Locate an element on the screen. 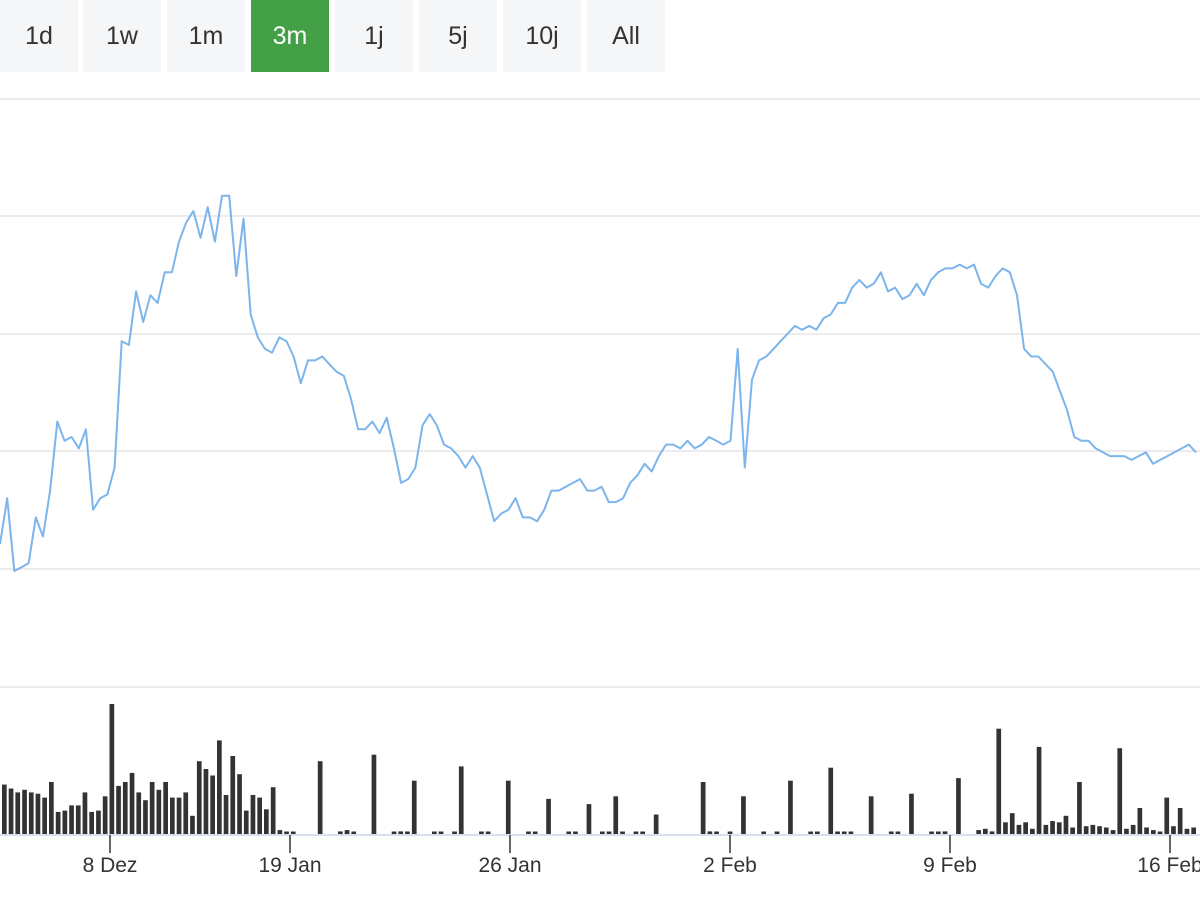  range-button-1j: 1j is located at coordinates (374, 36).